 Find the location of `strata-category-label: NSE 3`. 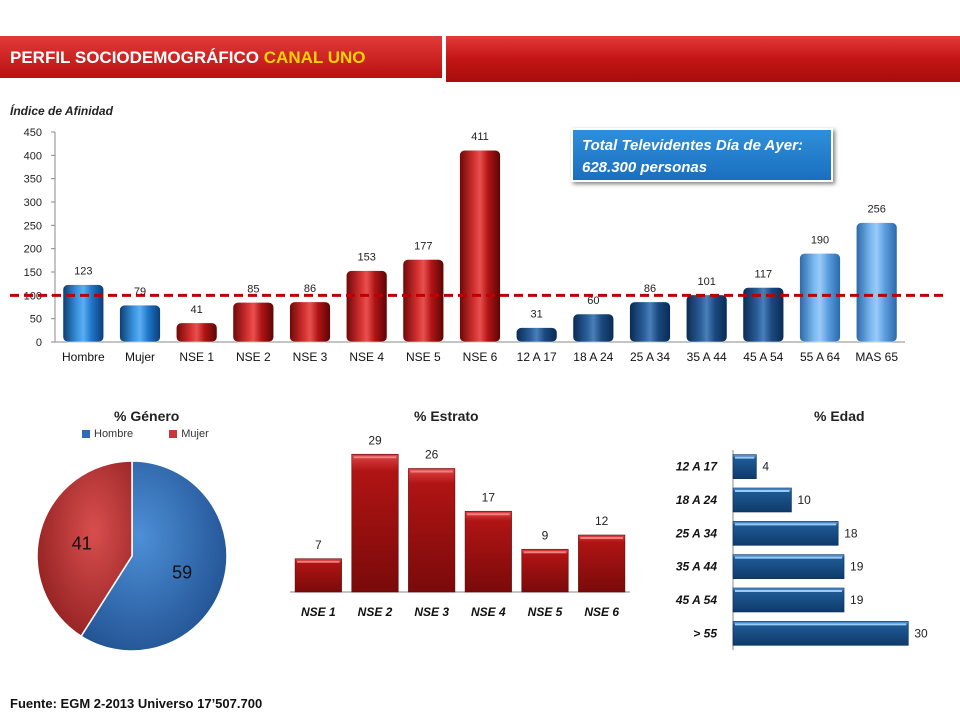

strata-category-label: NSE 3 is located at coordinates (431, 612).